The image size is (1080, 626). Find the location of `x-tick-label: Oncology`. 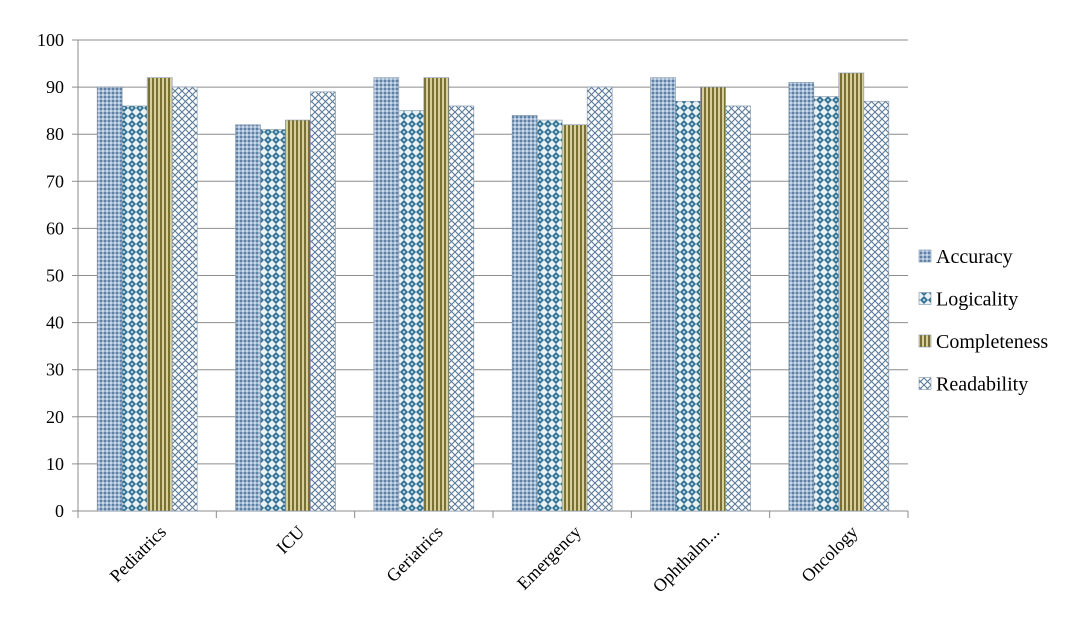

x-tick-label: Oncology is located at coordinates (829, 554).